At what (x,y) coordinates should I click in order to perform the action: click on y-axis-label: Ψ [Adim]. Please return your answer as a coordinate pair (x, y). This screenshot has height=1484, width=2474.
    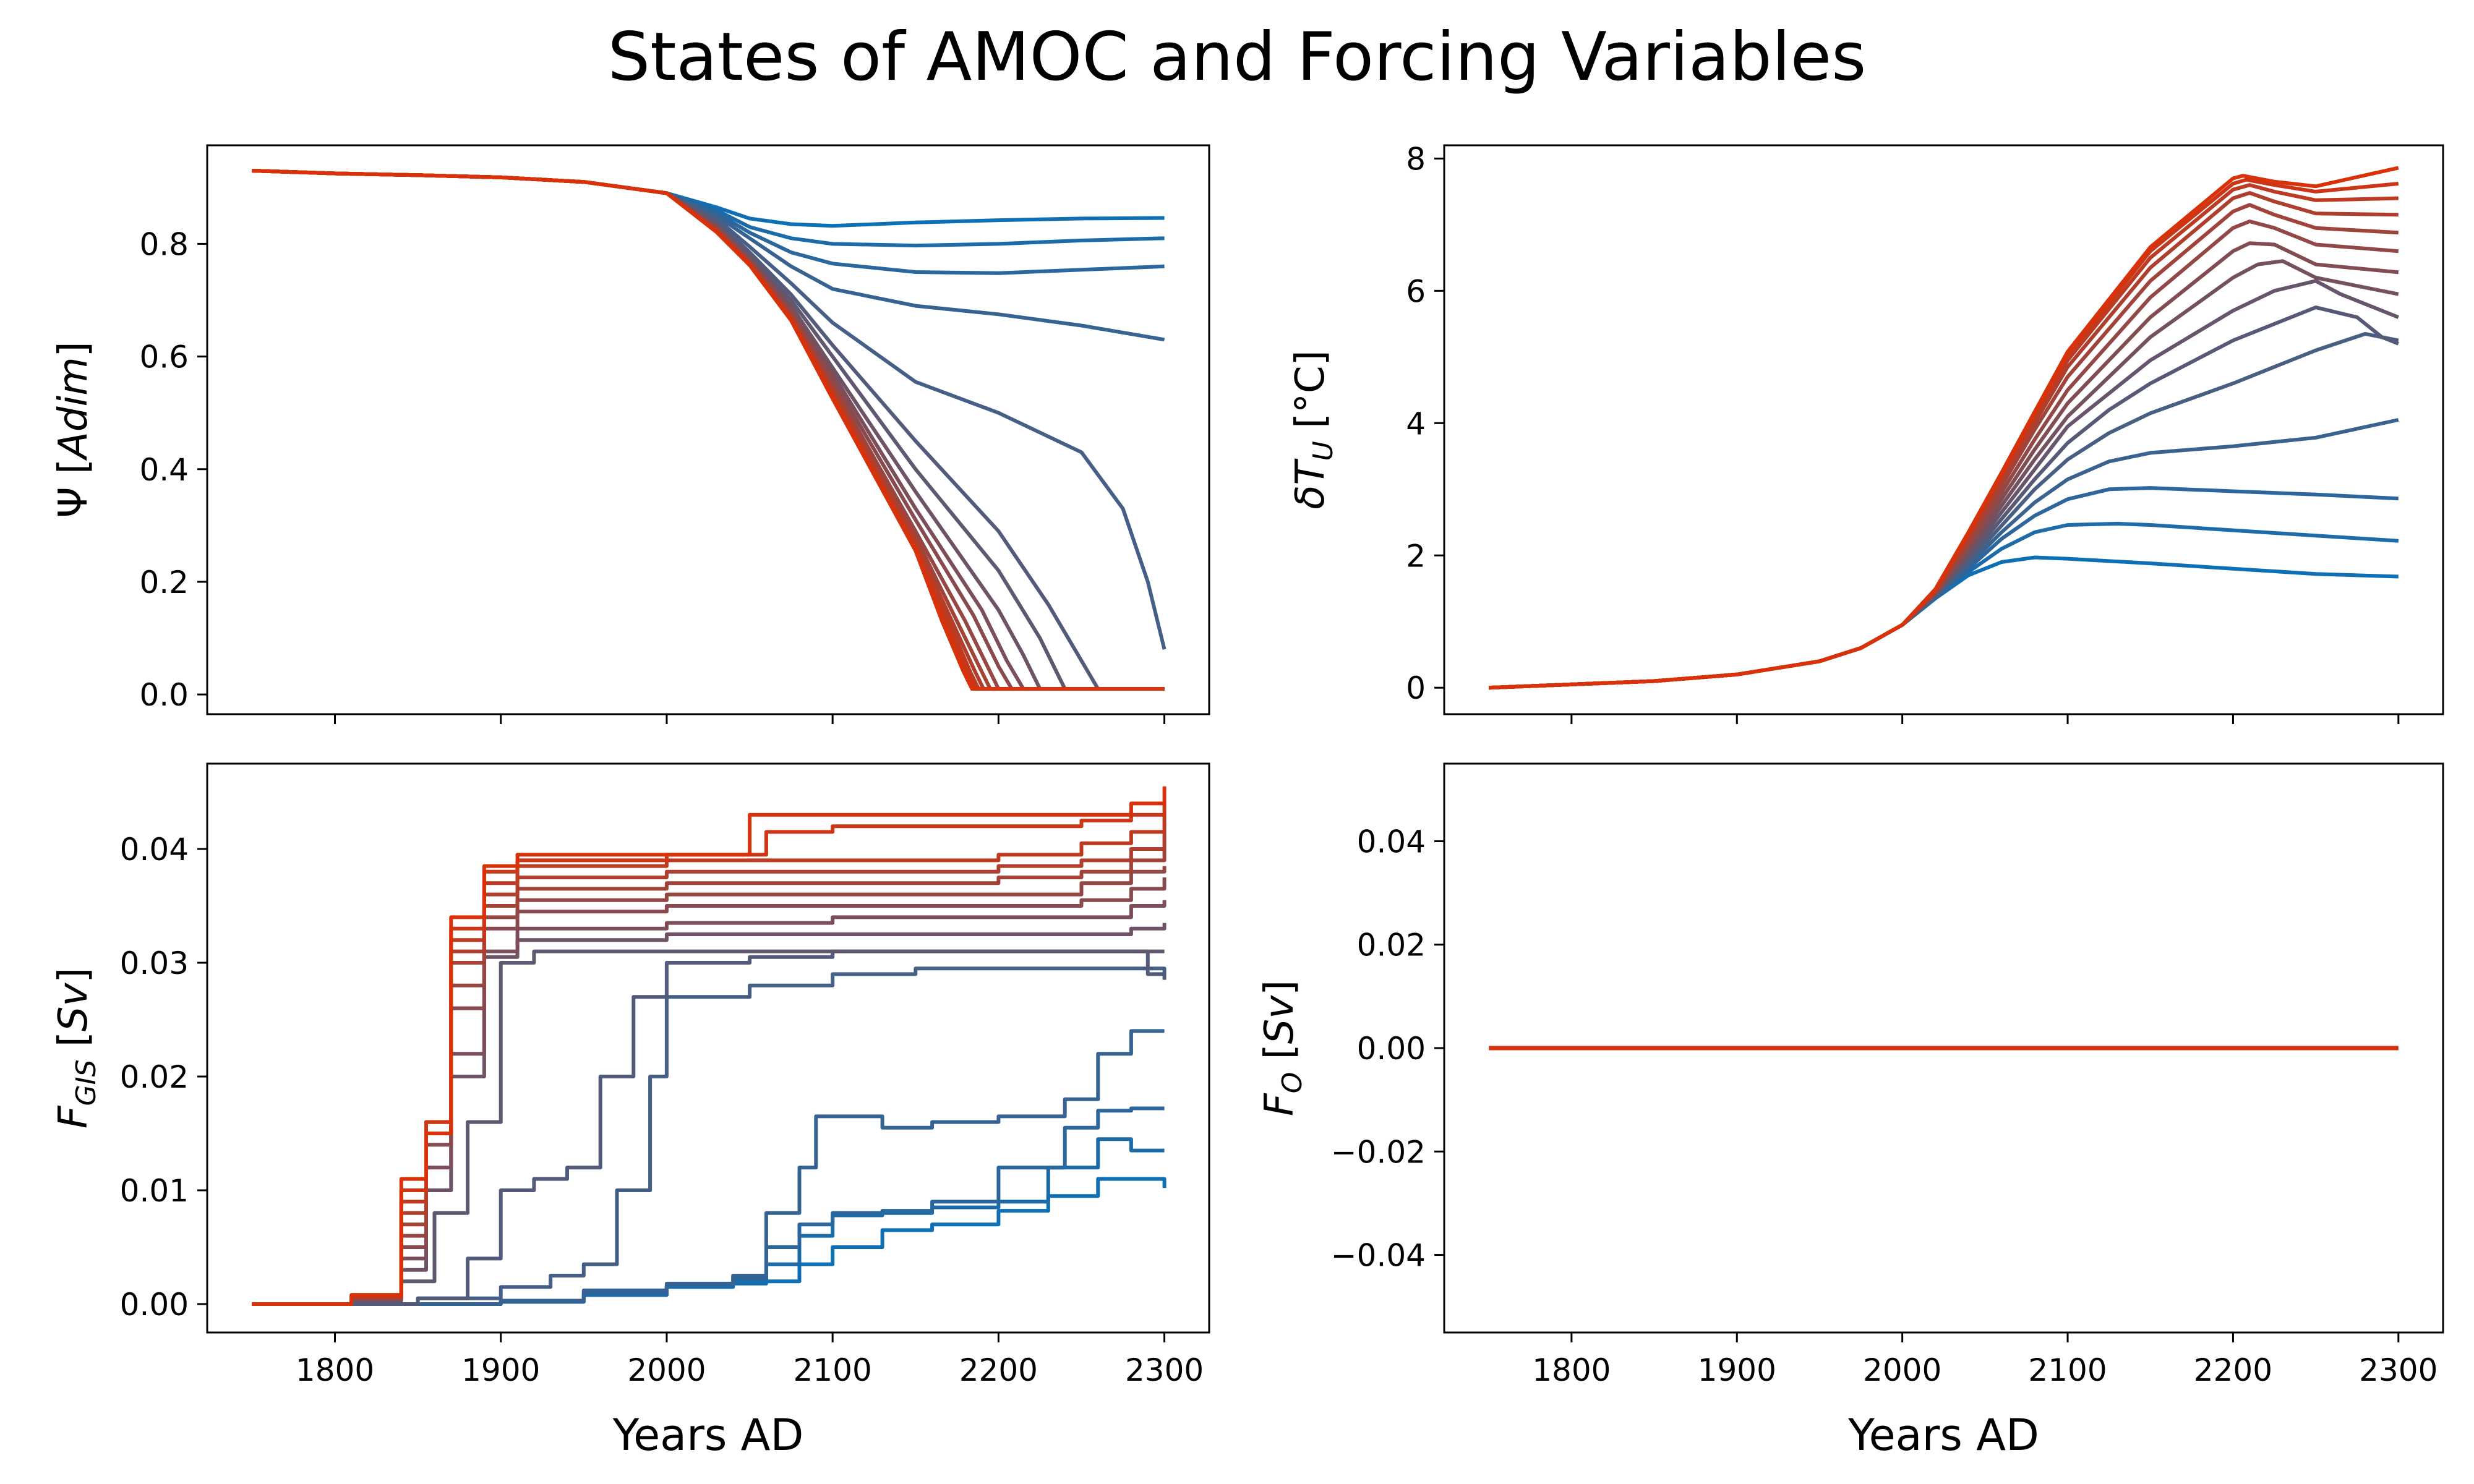
    Looking at the image, I should click on (73, 429).